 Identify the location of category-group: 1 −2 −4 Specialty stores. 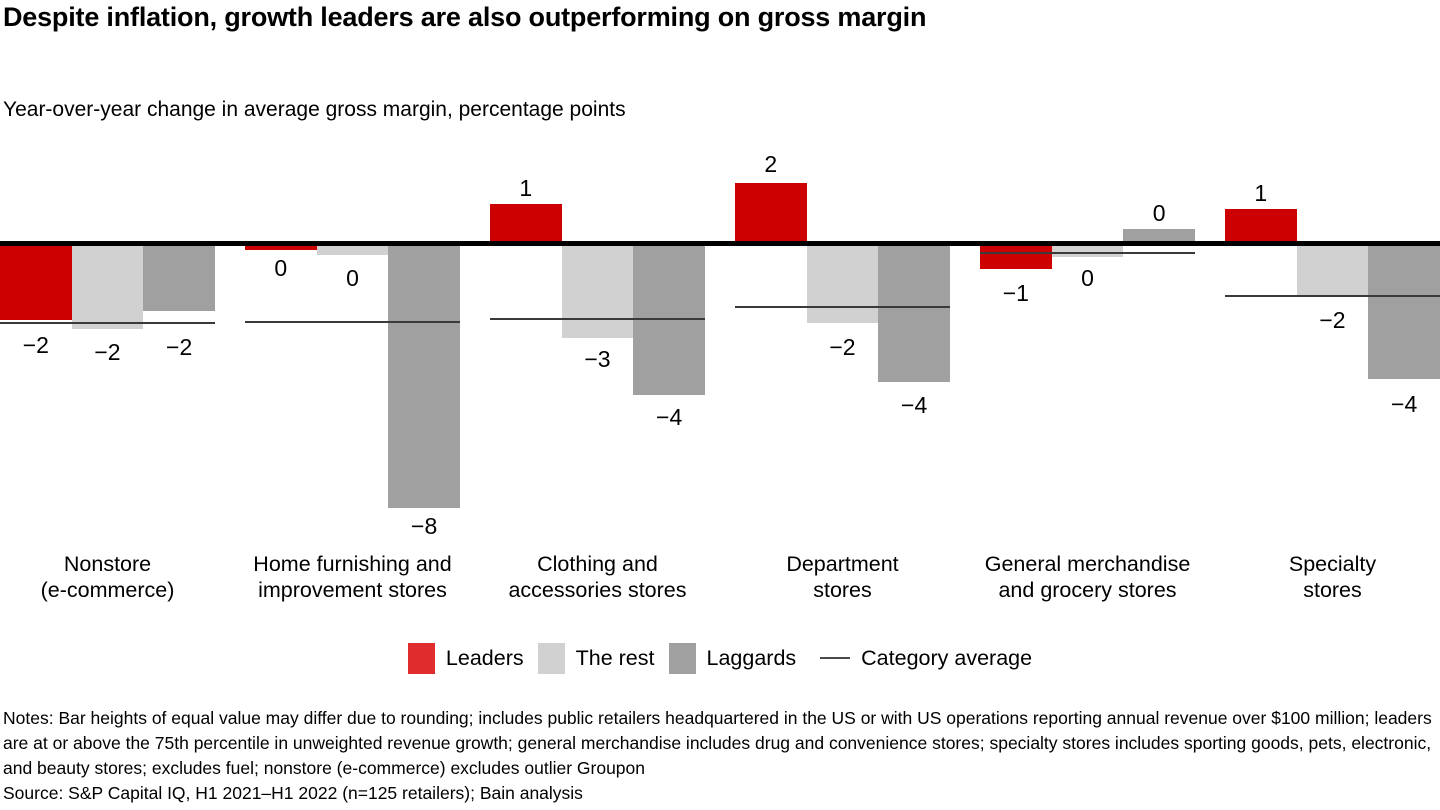
(1332, 405).